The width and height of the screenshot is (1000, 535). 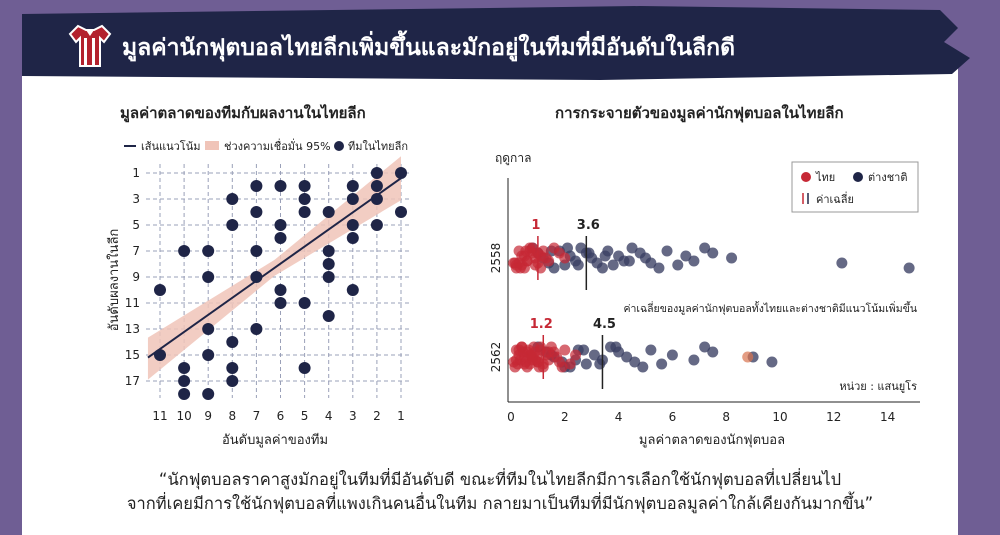 I want to click on jersey-icon, so click(x=90, y=45).